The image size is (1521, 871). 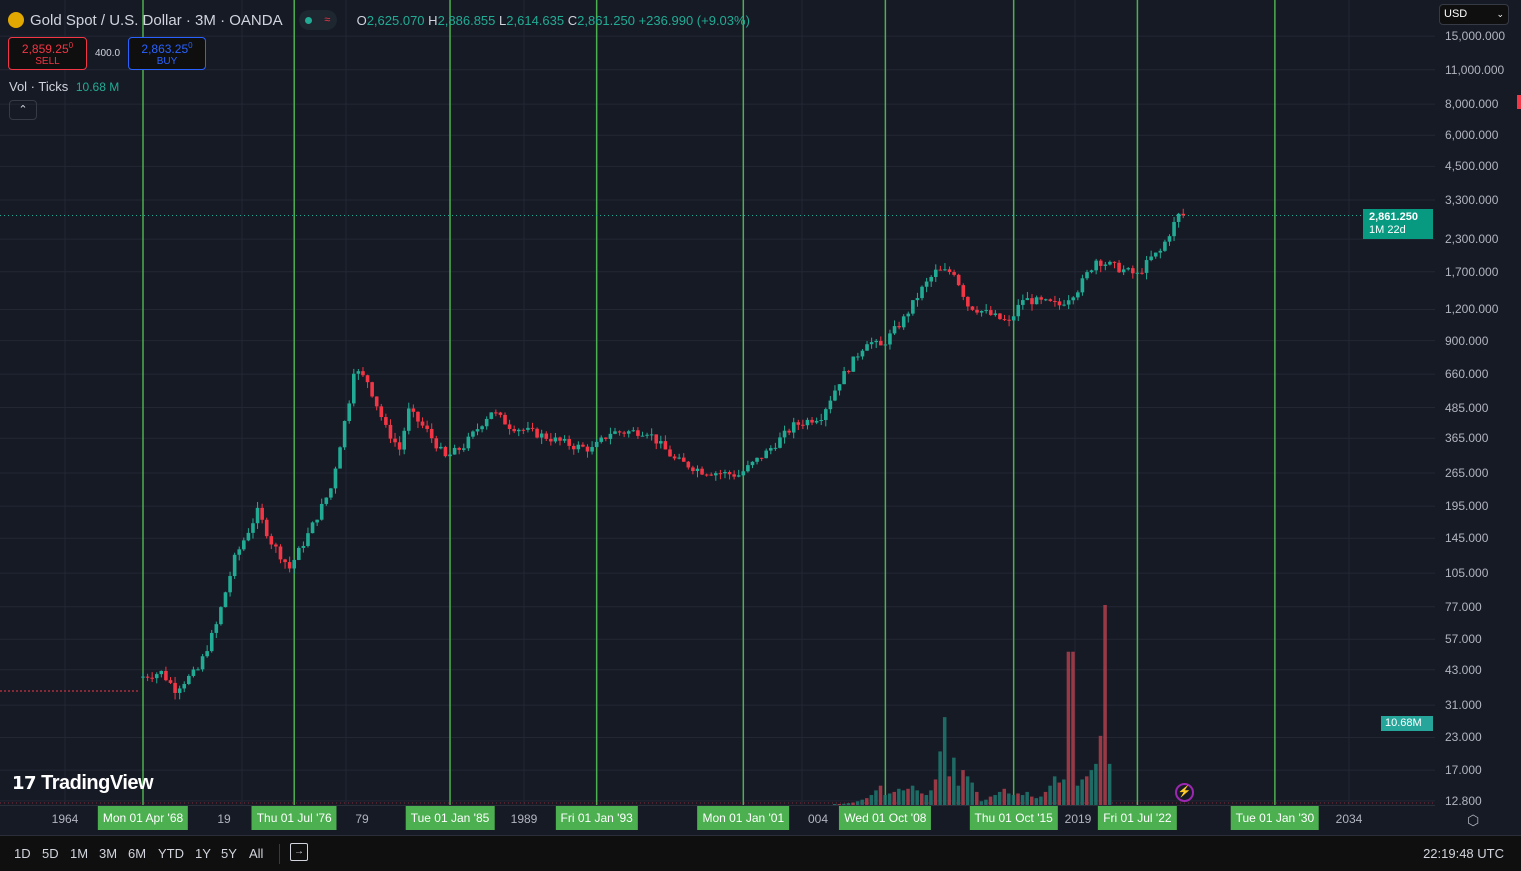 I want to click on time-tick: 79, so click(x=362, y=819).